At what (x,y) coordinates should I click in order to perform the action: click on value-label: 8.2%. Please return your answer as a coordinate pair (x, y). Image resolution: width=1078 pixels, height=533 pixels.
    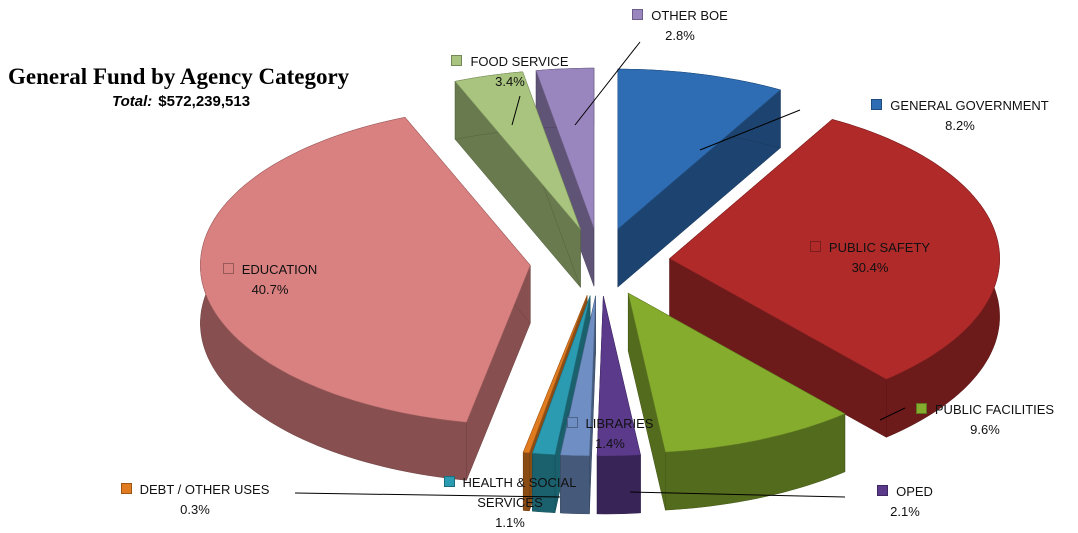
    Looking at the image, I should click on (960, 125).